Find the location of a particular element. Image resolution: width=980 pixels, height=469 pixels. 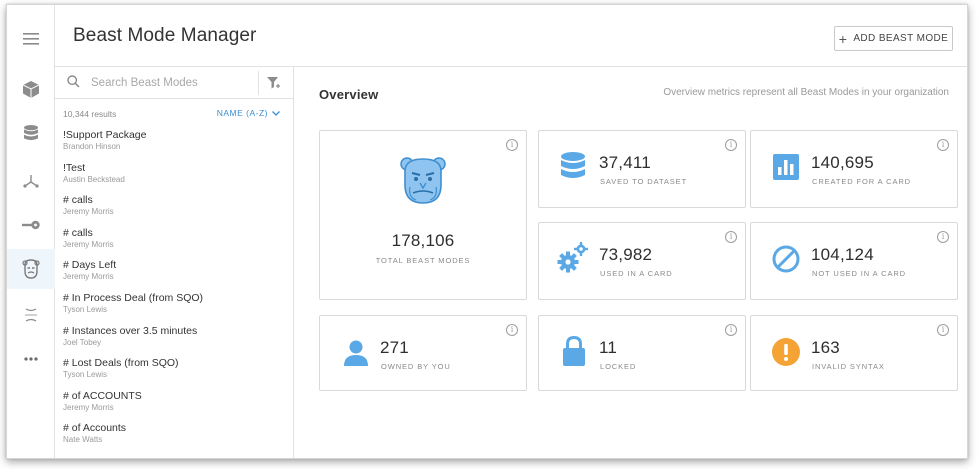

saved-to-dataset-card: i 37,411 SAVED TO DATASET is located at coordinates (642, 169).